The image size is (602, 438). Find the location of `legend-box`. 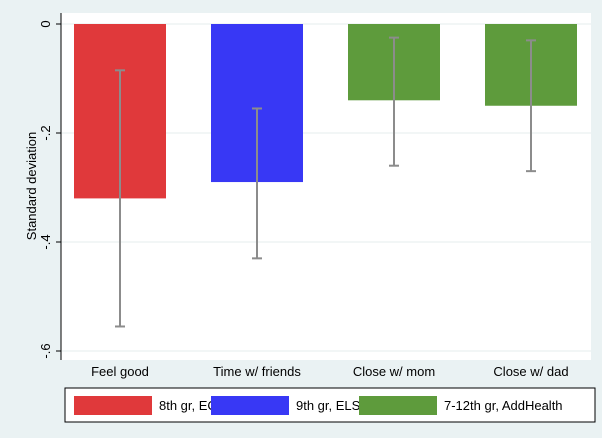

legend-box is located at coordinates (330, 405).